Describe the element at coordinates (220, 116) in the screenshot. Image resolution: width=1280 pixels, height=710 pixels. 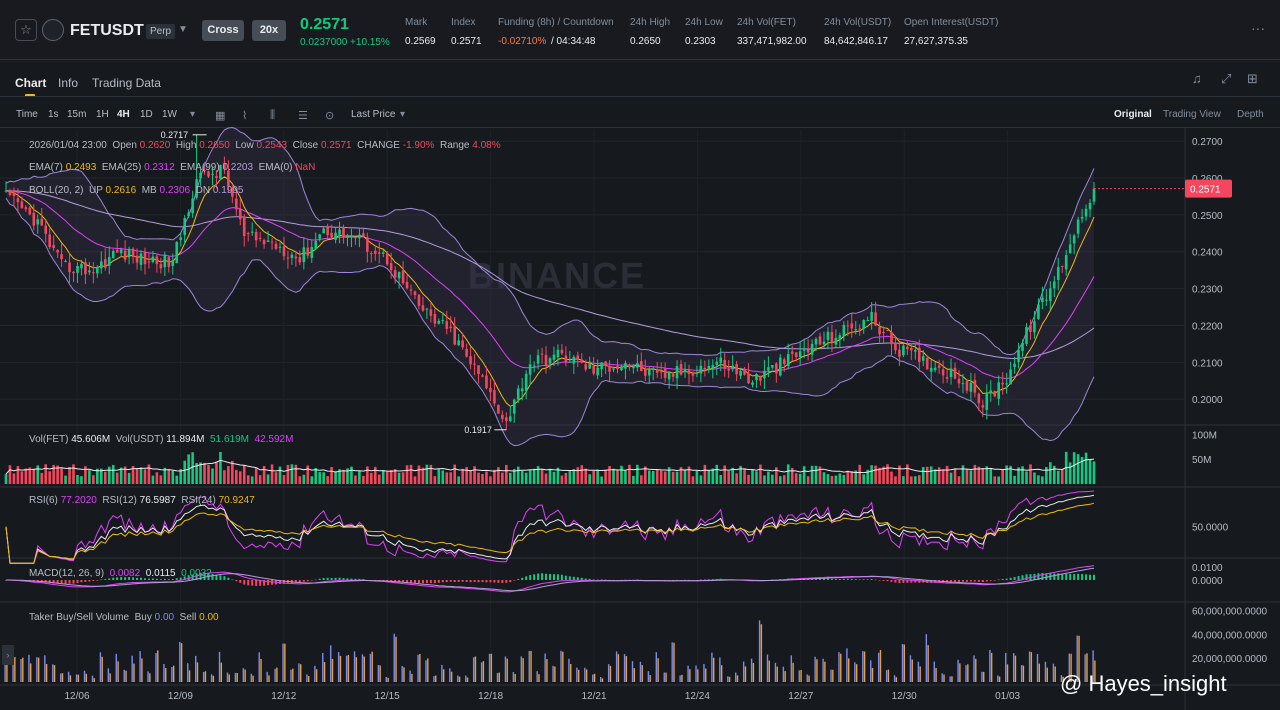
I see `calendar-icon: ▦` at that location.